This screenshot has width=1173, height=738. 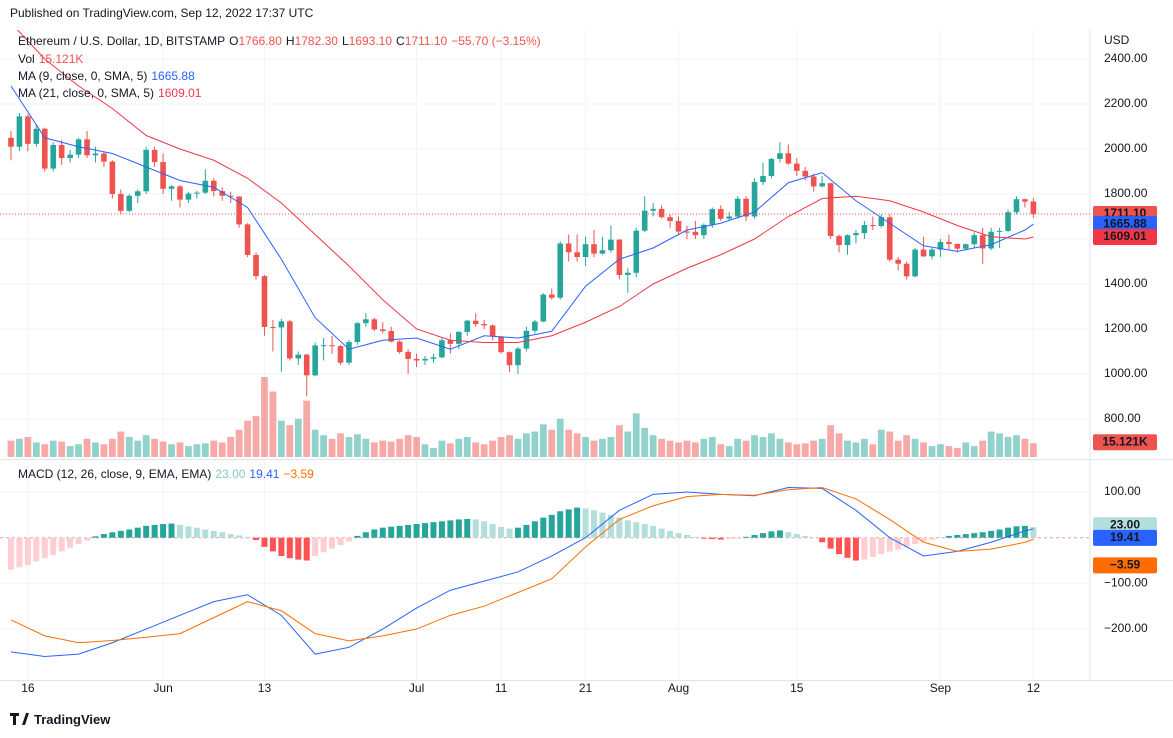 What do you see at coordinates (1117, 40) in the screenshot?
I see `y-unit: USD` at bounding box center [1117, 40].